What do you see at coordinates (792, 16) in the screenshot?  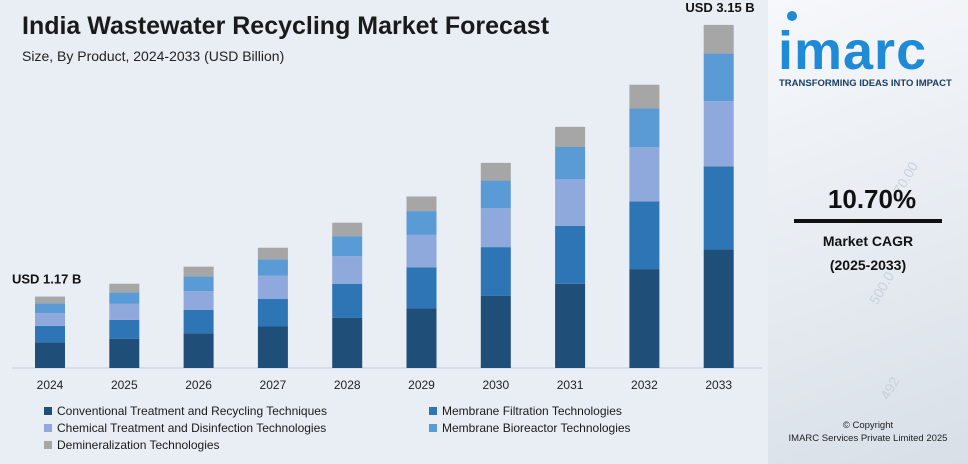 I see `logo-dot` at bounding box center [792, 16].